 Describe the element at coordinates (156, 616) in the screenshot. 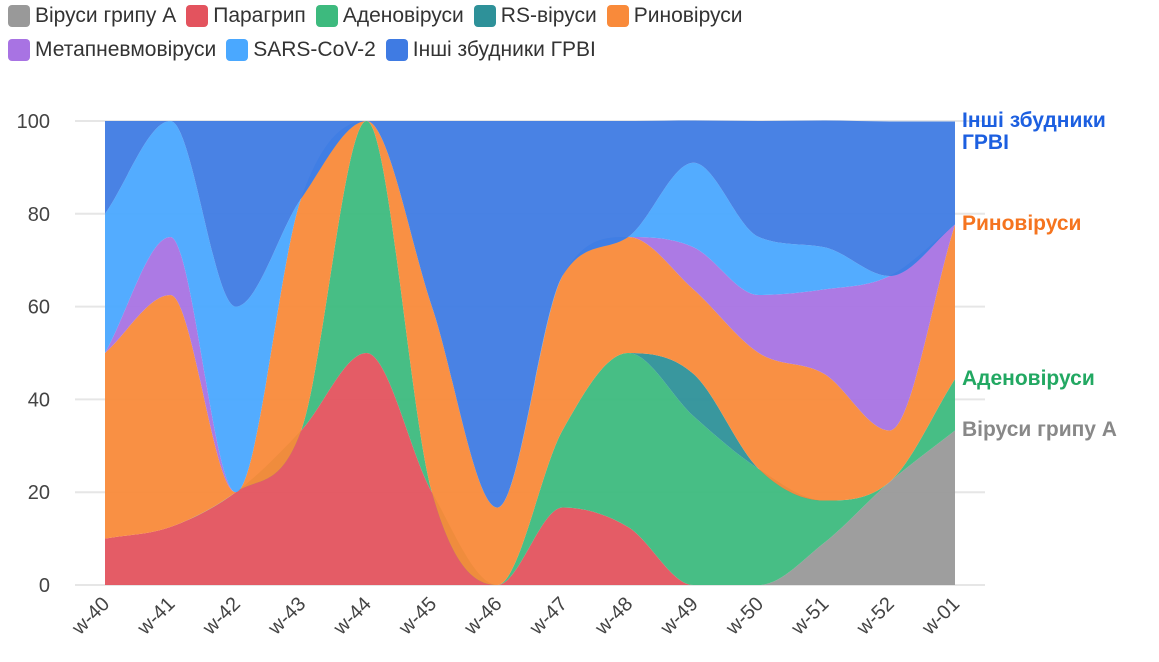

I see `x-tick-label: w-41` at that location.